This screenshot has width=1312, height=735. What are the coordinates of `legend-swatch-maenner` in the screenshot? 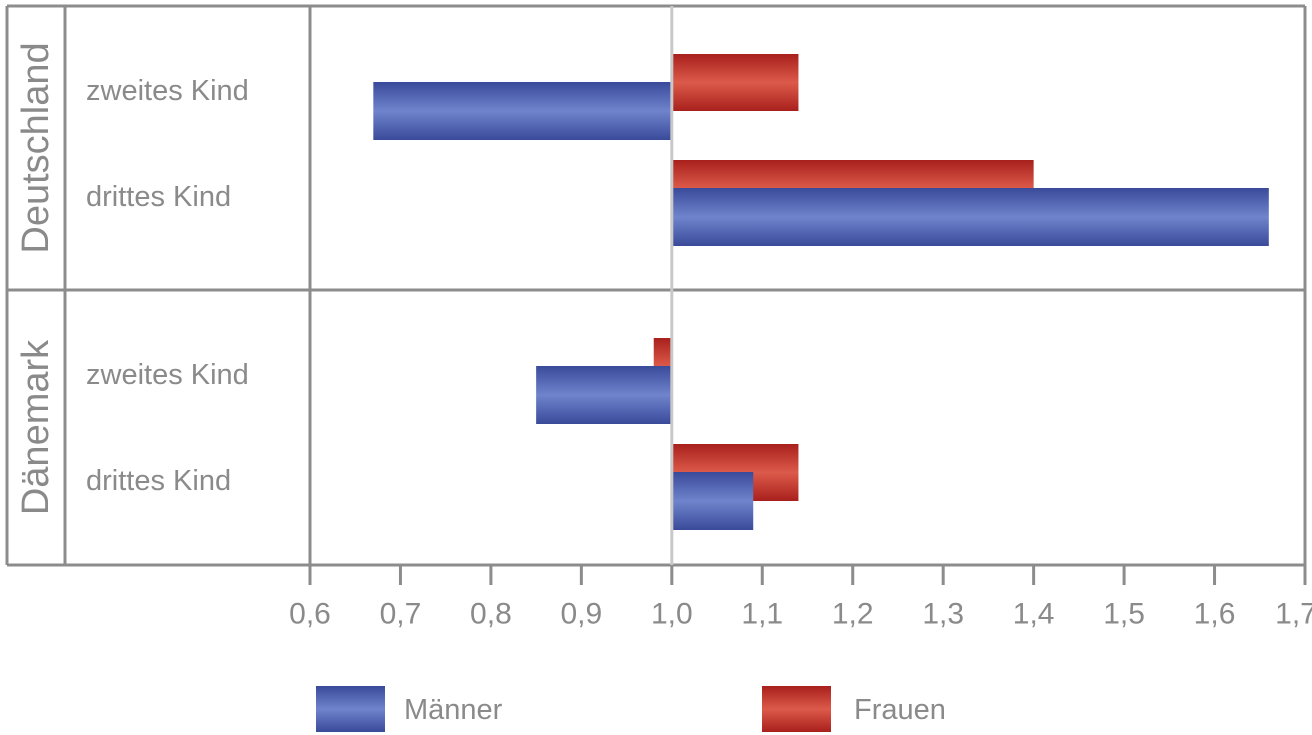 It's located at (350, 709).